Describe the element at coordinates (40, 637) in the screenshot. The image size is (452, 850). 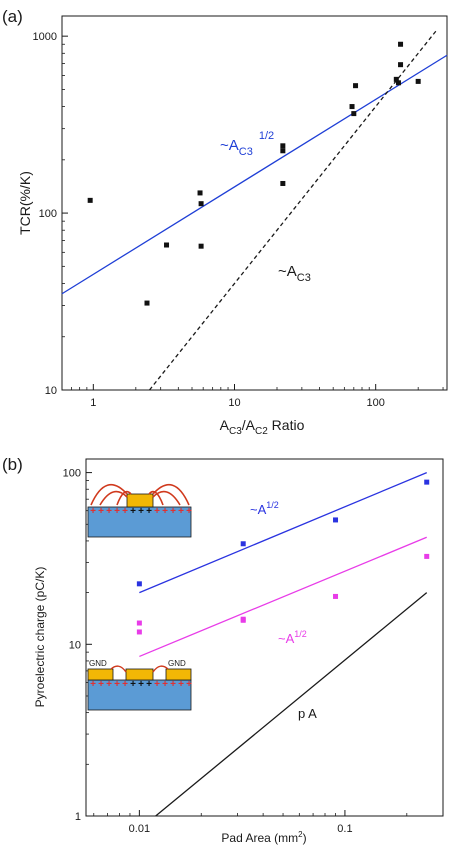
I see `y-axis-label-b: Pyroelectric charge (pC/K)` at that location.